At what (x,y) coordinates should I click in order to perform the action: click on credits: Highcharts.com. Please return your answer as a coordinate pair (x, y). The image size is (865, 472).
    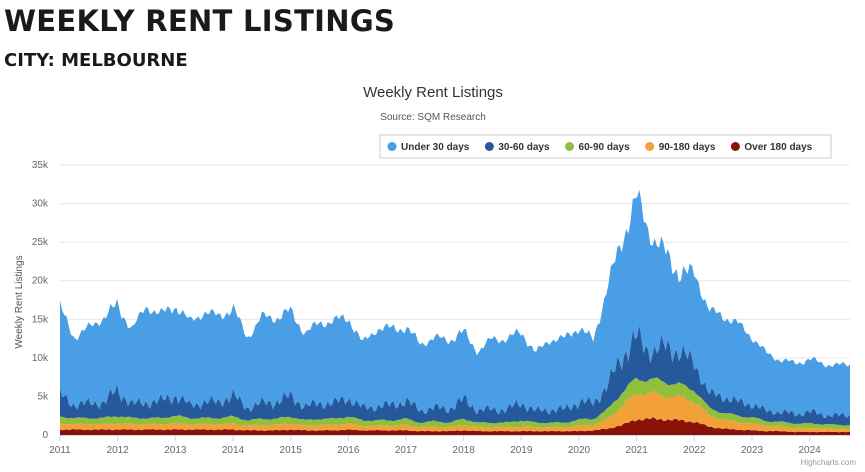
    Looking at the image, I should click on (828, 462).